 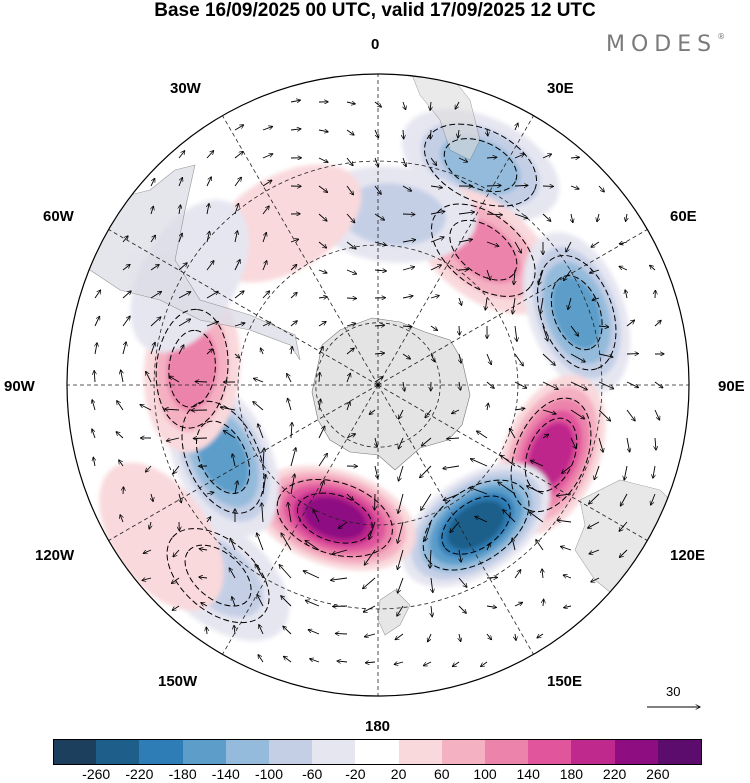 What do you see at coordinates (658, 774) in the screenshot?
I see `colorbar-tick-label: 260` at bounding box center [658, 774].